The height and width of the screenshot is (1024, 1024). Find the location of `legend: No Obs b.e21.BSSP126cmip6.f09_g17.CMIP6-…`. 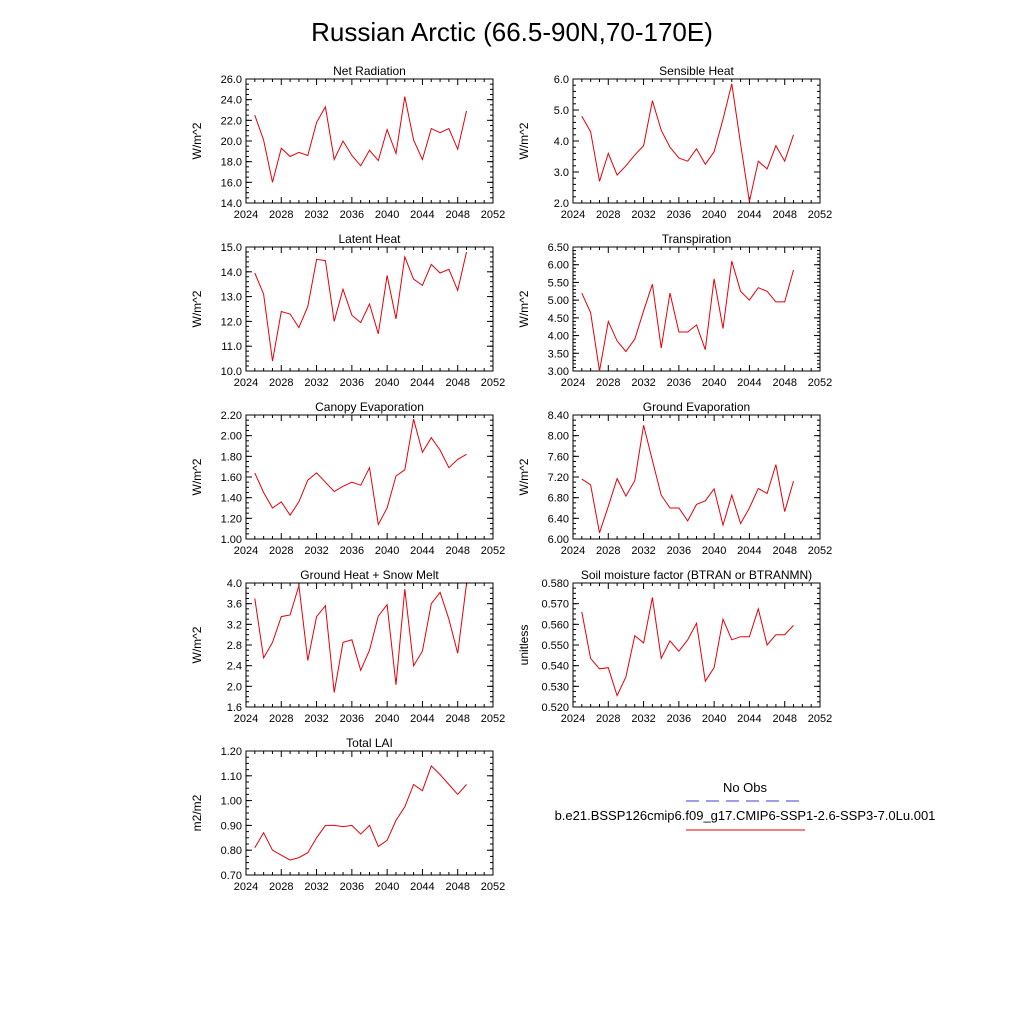

legend: No Obs b.e21.BSSP126cmip6.f09_g17.CMIP6-… is located at coordinates (745, 805).